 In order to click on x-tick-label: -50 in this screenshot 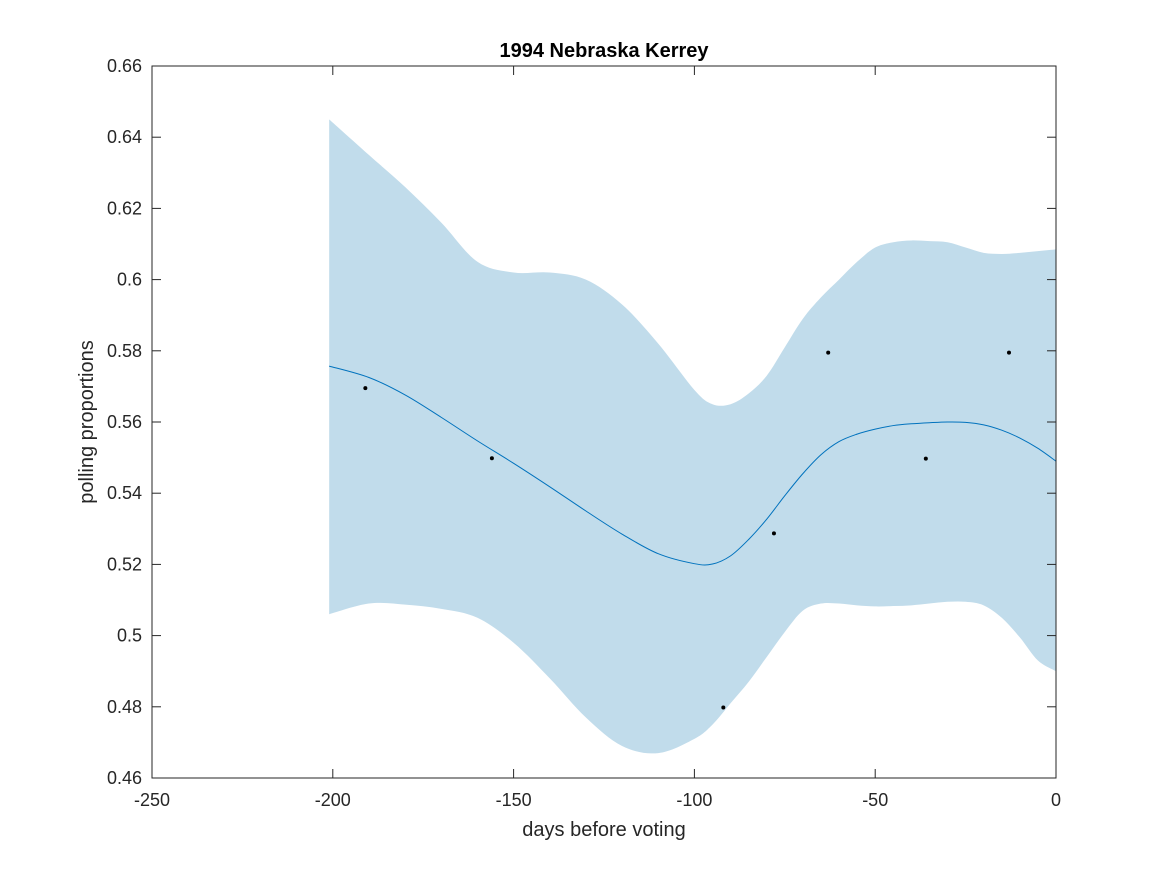, I will do `click(875, 800)`.